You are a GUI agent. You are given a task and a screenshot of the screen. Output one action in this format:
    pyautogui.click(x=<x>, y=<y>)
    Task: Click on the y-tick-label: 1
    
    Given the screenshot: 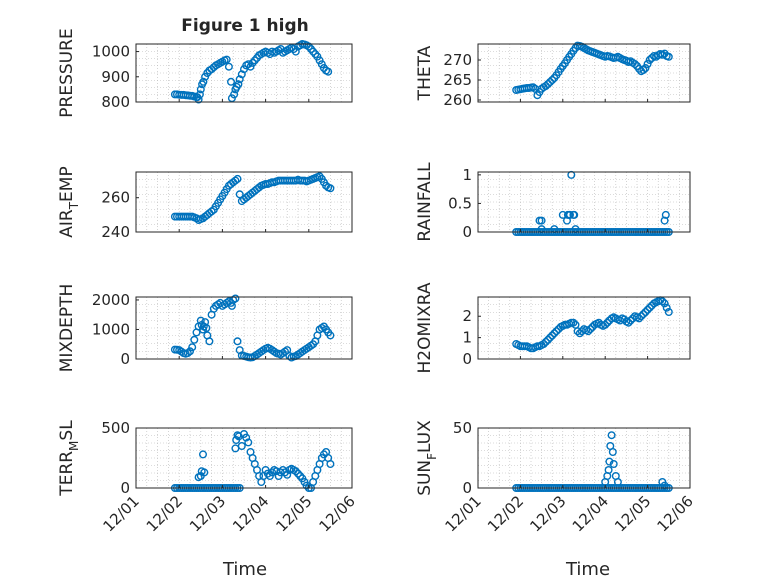 What is the action you would take?
    pyautogui.click(x=467, y=338)
    